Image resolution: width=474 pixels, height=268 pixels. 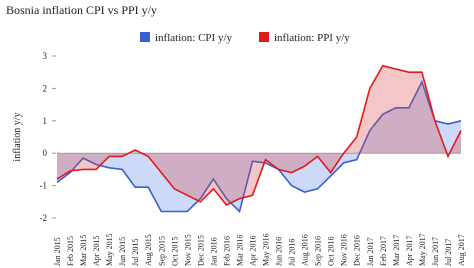 I want to click on x-tick-label: Jul 2016, so click(x=292, y=252).